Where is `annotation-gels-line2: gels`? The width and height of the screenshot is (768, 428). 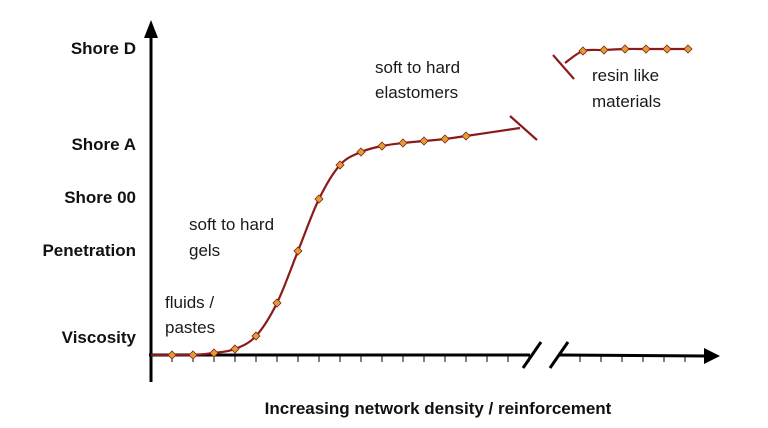
annotation-gels-line2: gels is located at coordinates (204, 250).